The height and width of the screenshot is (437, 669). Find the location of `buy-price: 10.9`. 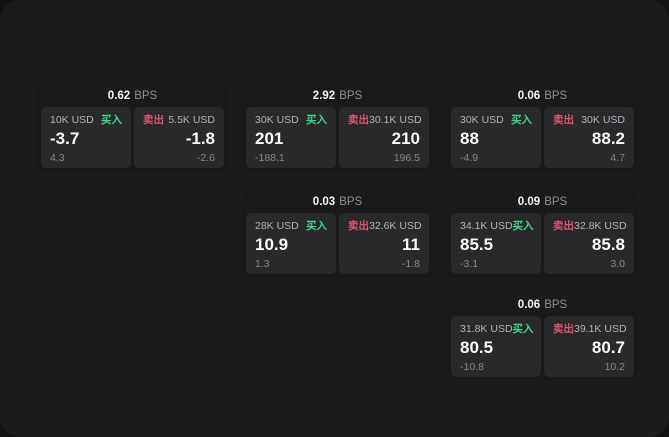

buy-price: 10.9 is located at coordinates (272, 244).